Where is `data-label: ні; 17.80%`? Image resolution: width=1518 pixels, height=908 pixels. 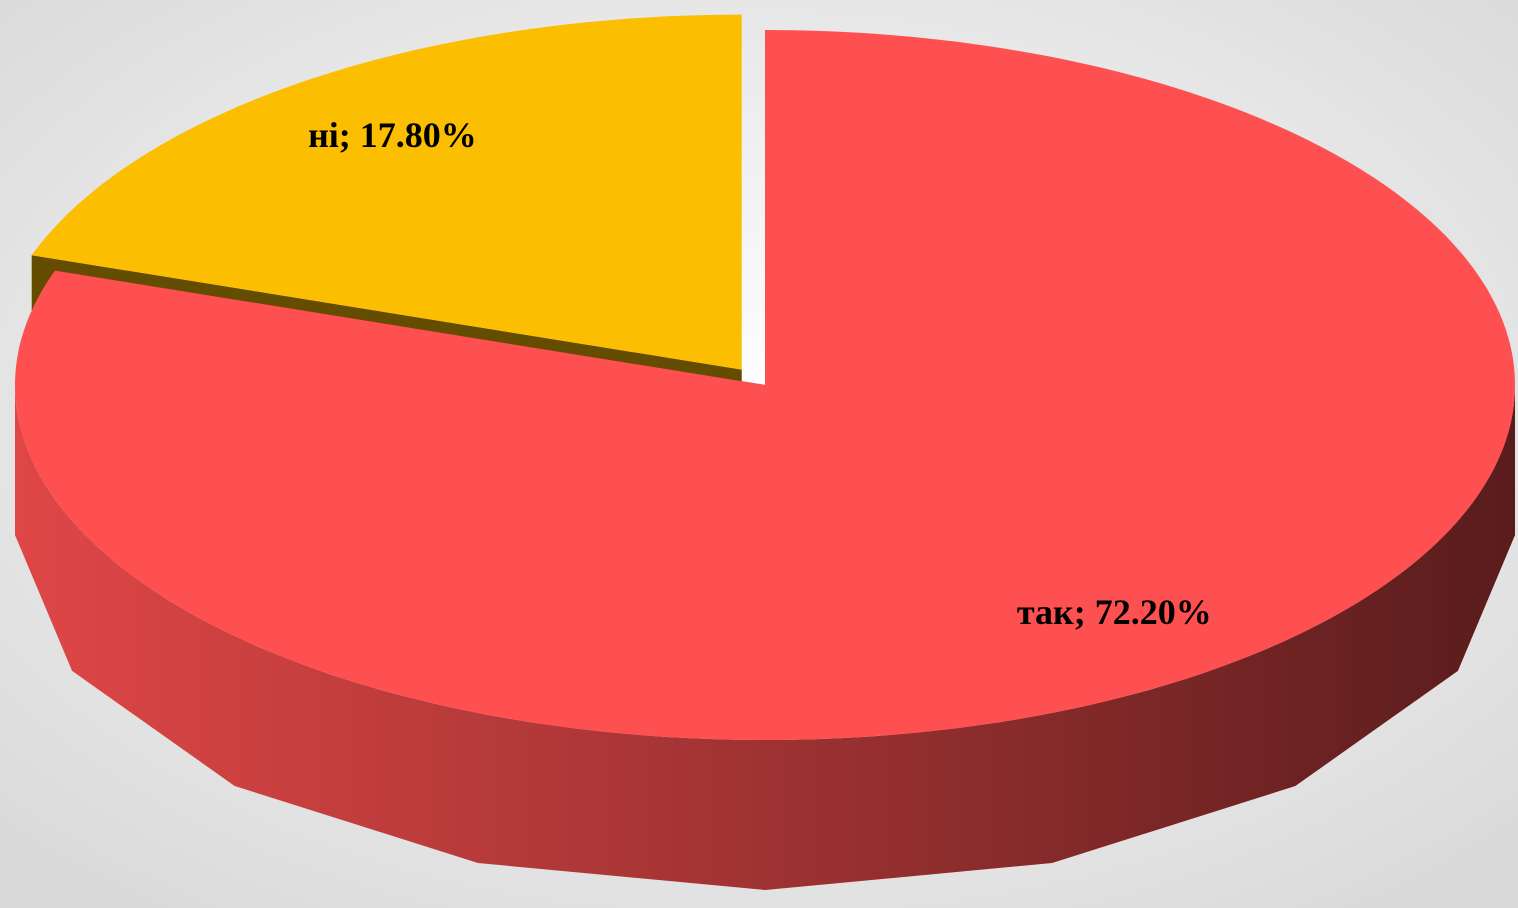 data-label: ні; 17.80% is located at coordinates (392, 135).